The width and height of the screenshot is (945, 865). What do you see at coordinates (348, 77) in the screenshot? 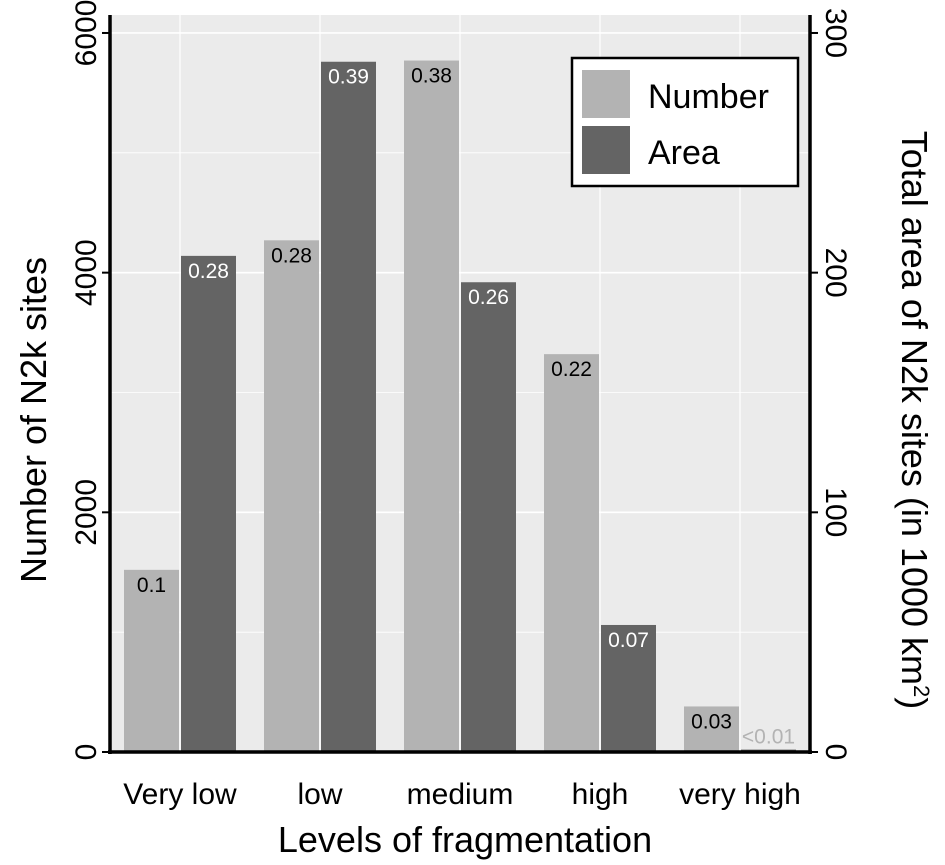
I see `bar-label-area-1: 0.39` at bounding box center [348, 77].